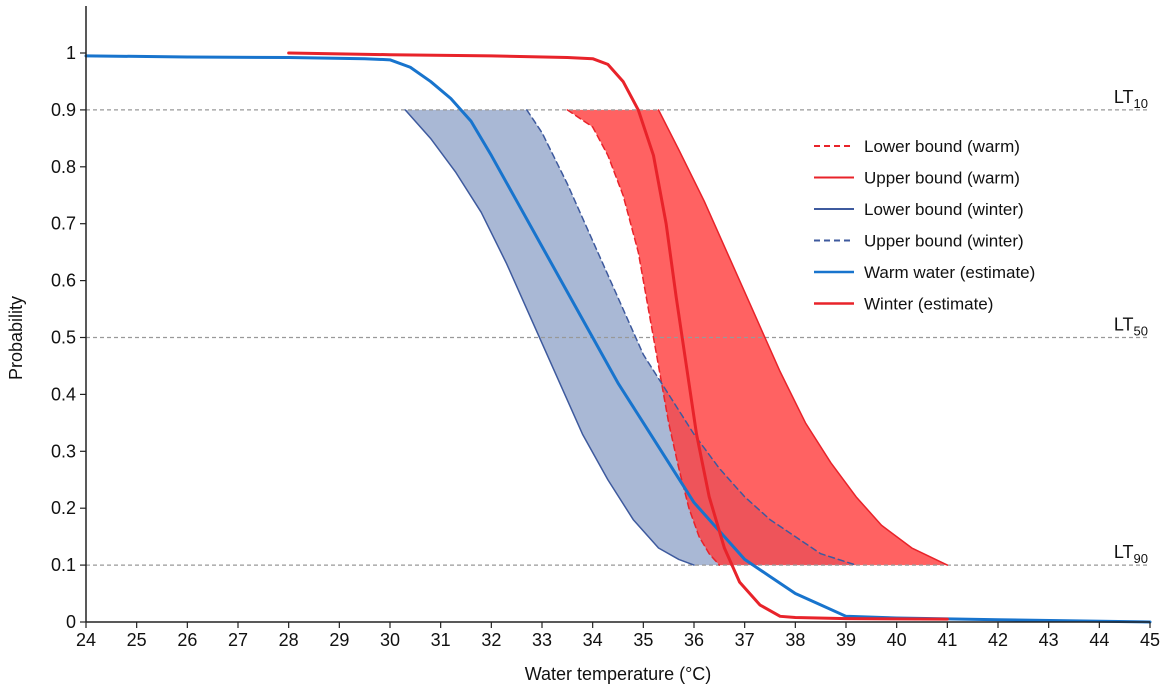 The image size is (1167, 691). What do you see at coordinates (1099, 640) in the screenshot?
I see `x-tick-label: 44` at bounding box center [1099, 640].